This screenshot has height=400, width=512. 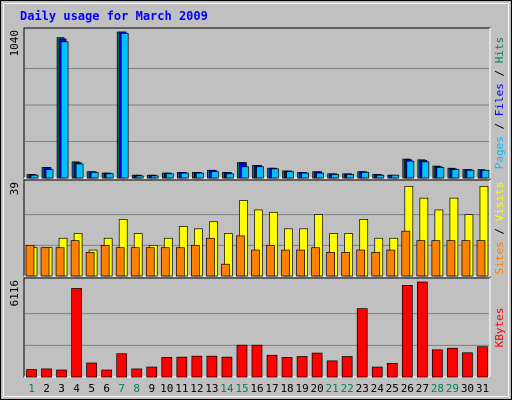 I want to click on x-tick-label: 27, so click(x=422, y=388).